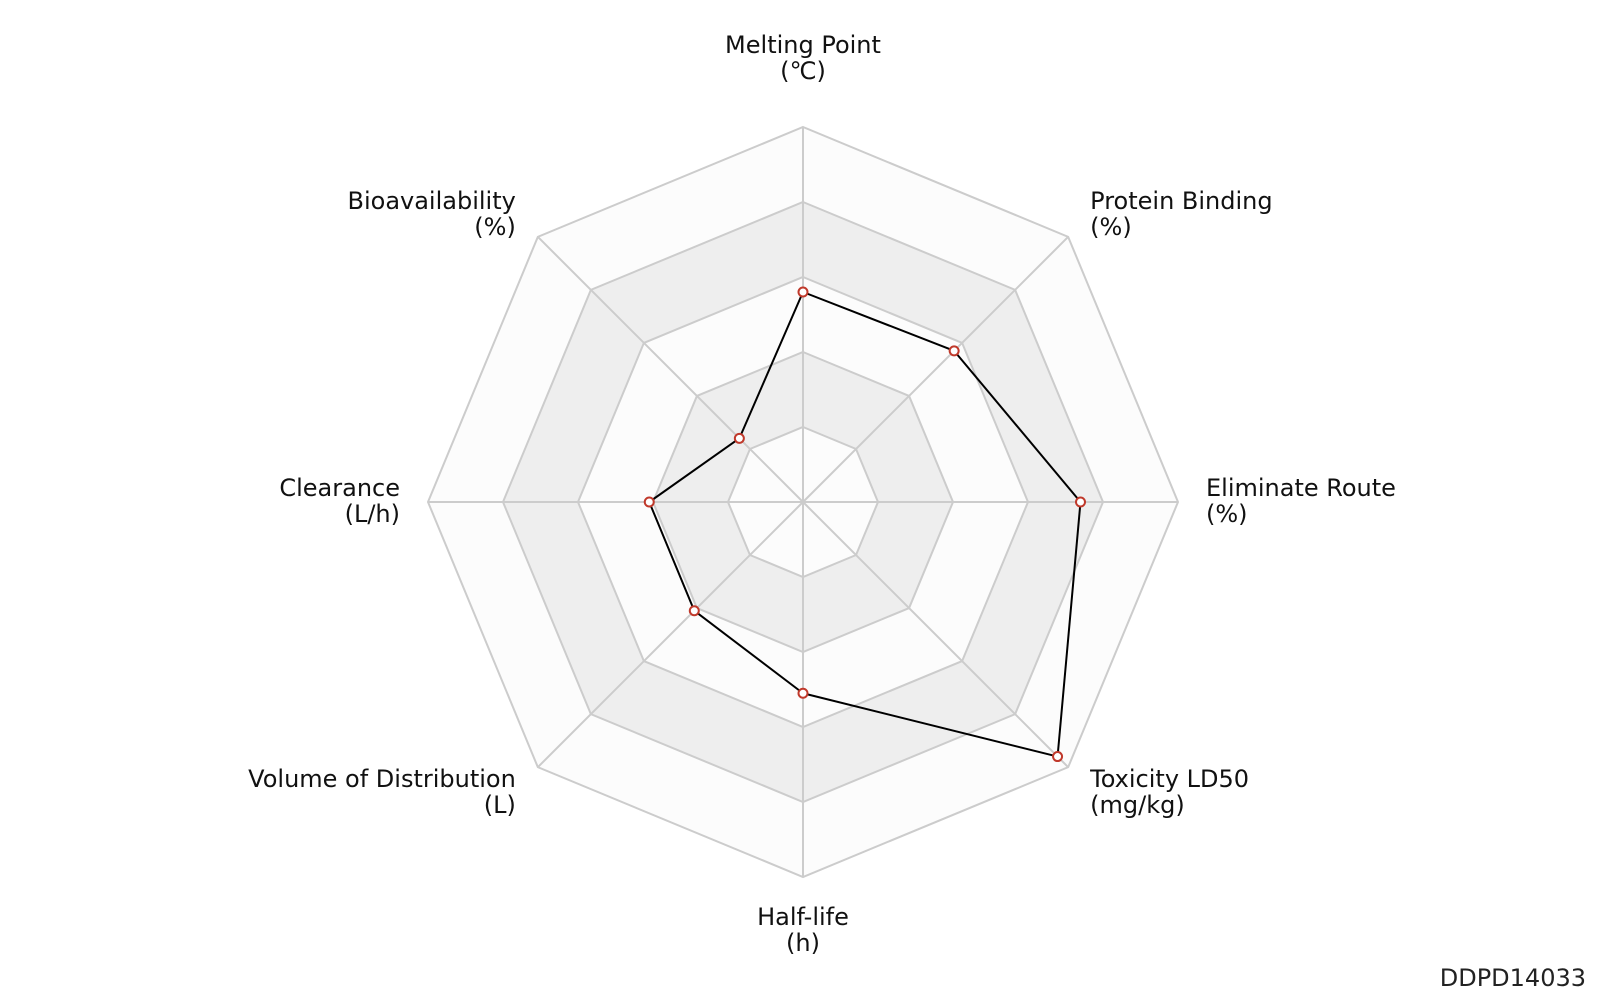 Image resolution: width=1600 pixels, height=1000 pixels. I want to click on axis-unit-6: (L/h), so click(372, 514).